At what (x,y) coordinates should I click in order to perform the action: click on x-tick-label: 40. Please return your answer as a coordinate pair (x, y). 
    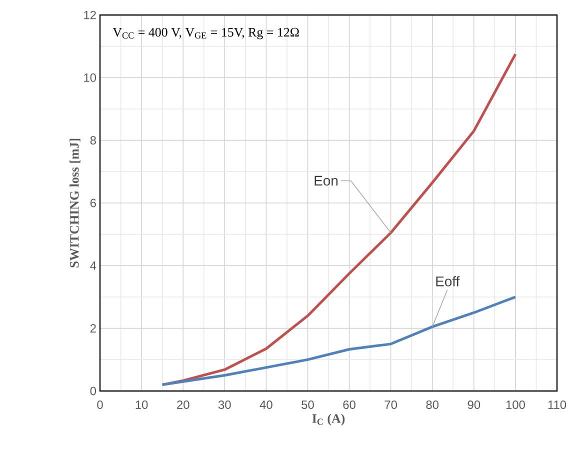
    Looking at the image, I should click on (266, 404).